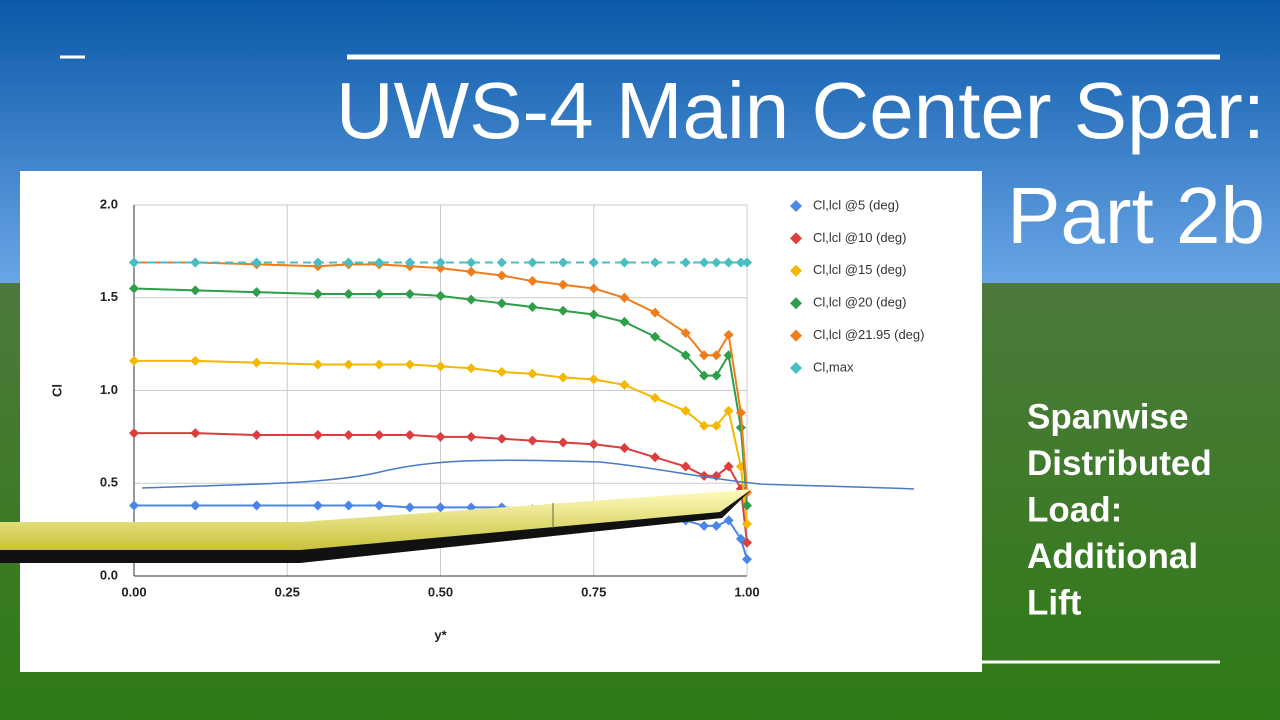 This screenshot has width=1280, height=720. I want to click on legend-label: Cl,lcl @15 (deg), so click(859, 269).